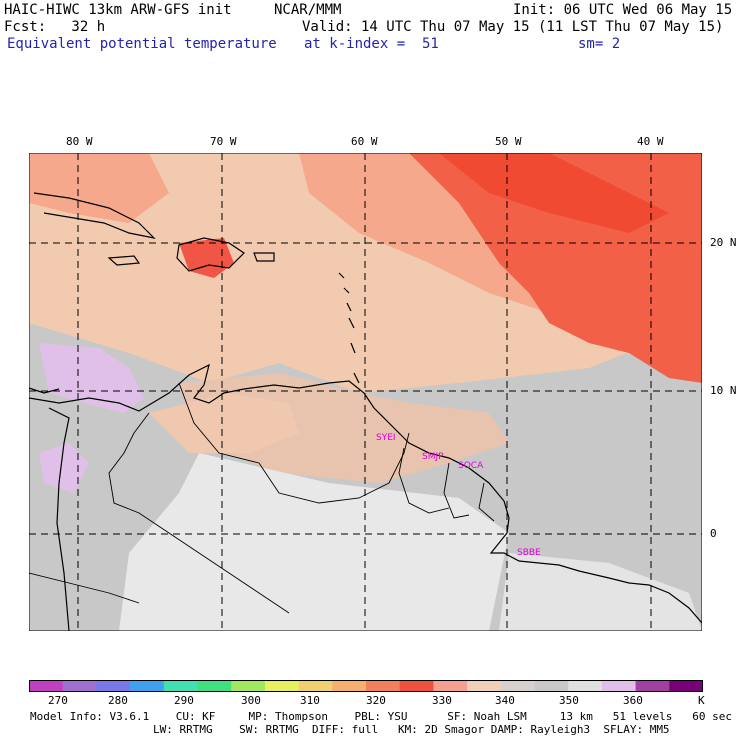 The image size is (740, 740). I want to click on venezuela-warm, so click(224, 423).